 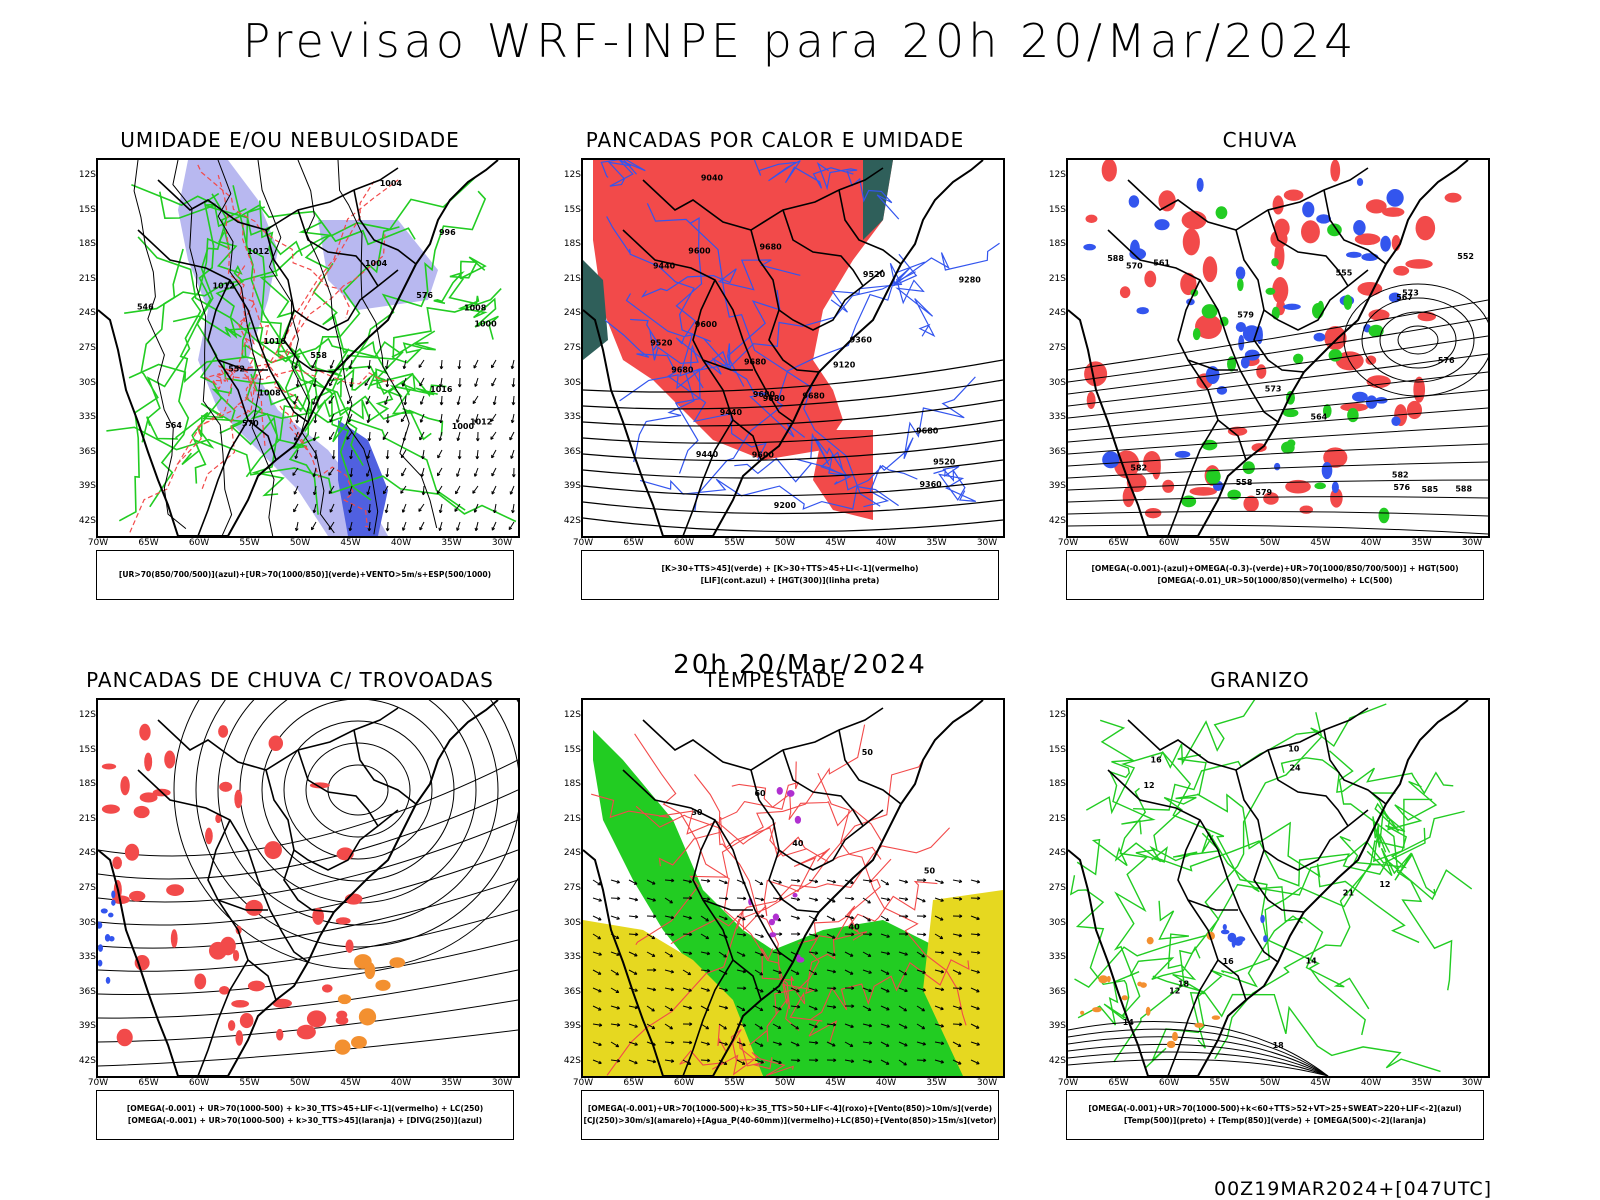 What do you see at coordinates (1418, 340) in the screenshot?
I see `high-pressure-contour` at bounding box center [1418, 340].